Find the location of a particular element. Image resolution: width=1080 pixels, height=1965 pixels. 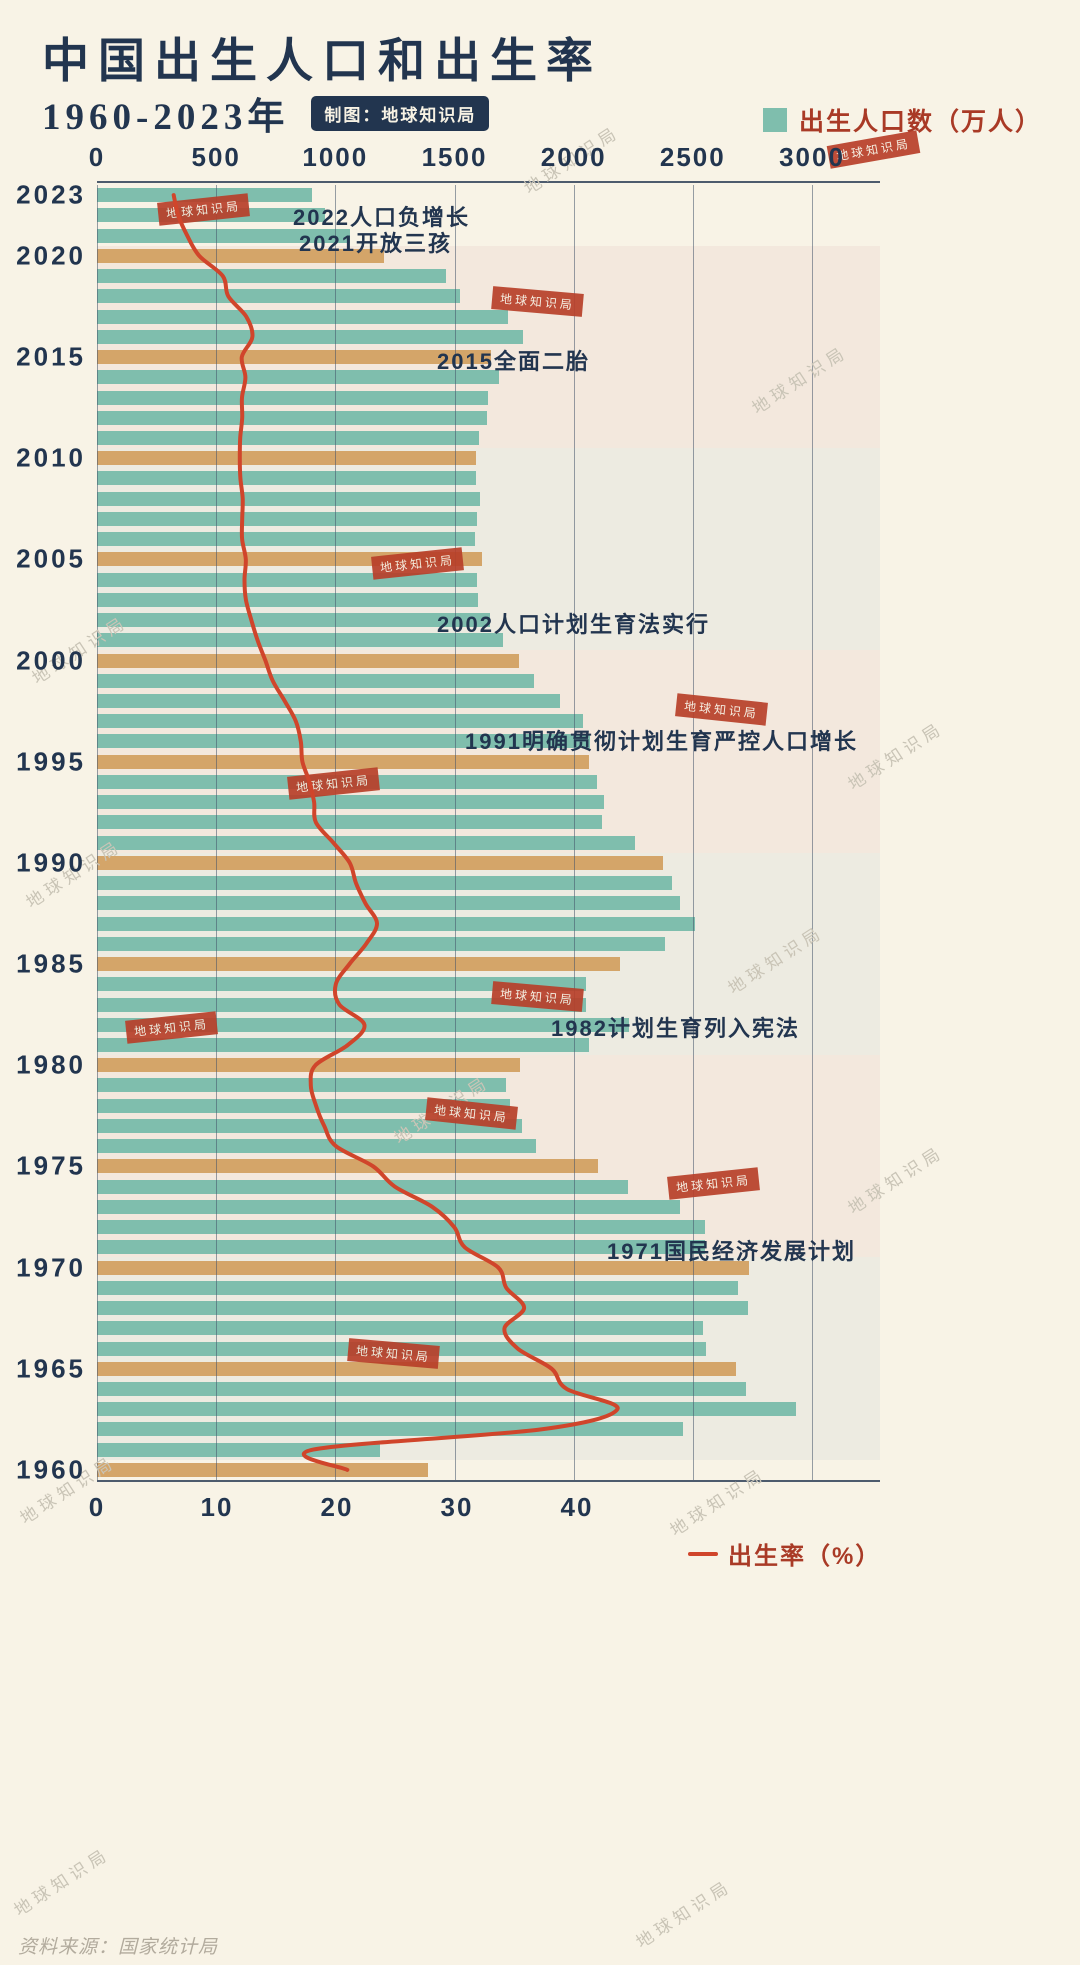

annotation-1: 2021开放三孩 is located at coordinates (375, 243).